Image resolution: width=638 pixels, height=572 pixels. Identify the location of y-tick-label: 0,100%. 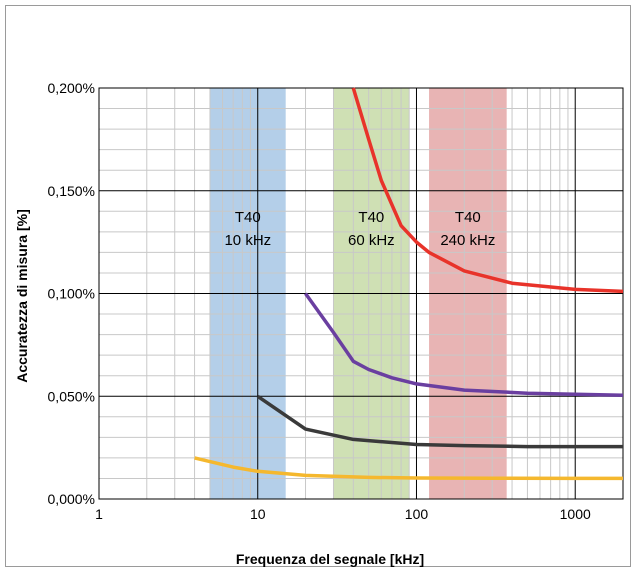
(71, 294).